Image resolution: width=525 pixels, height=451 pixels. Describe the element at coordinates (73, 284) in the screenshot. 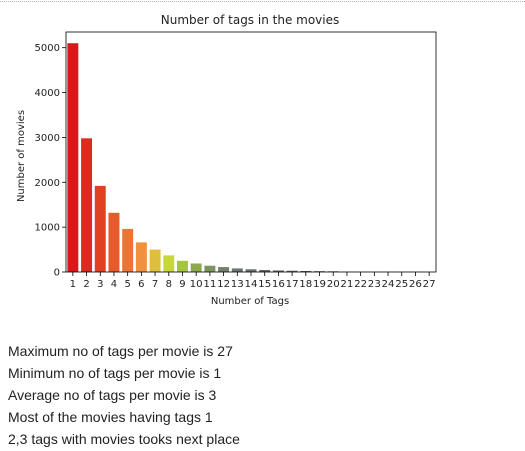

I see `x-tick-label: 1` at that location.